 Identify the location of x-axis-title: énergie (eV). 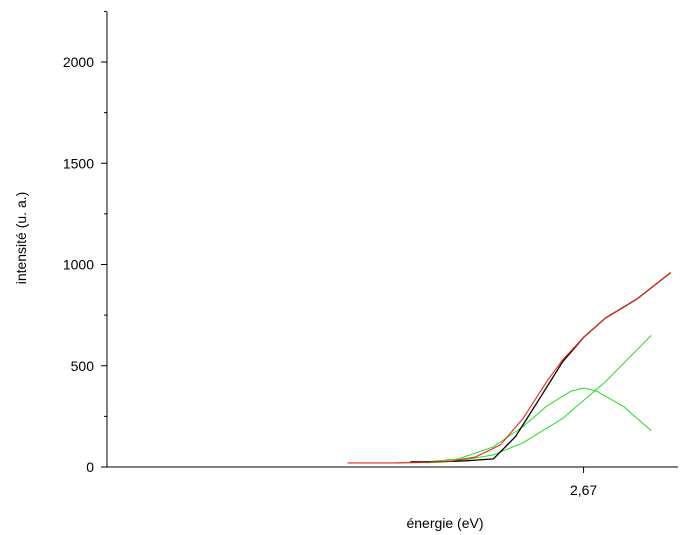
(444, 523).